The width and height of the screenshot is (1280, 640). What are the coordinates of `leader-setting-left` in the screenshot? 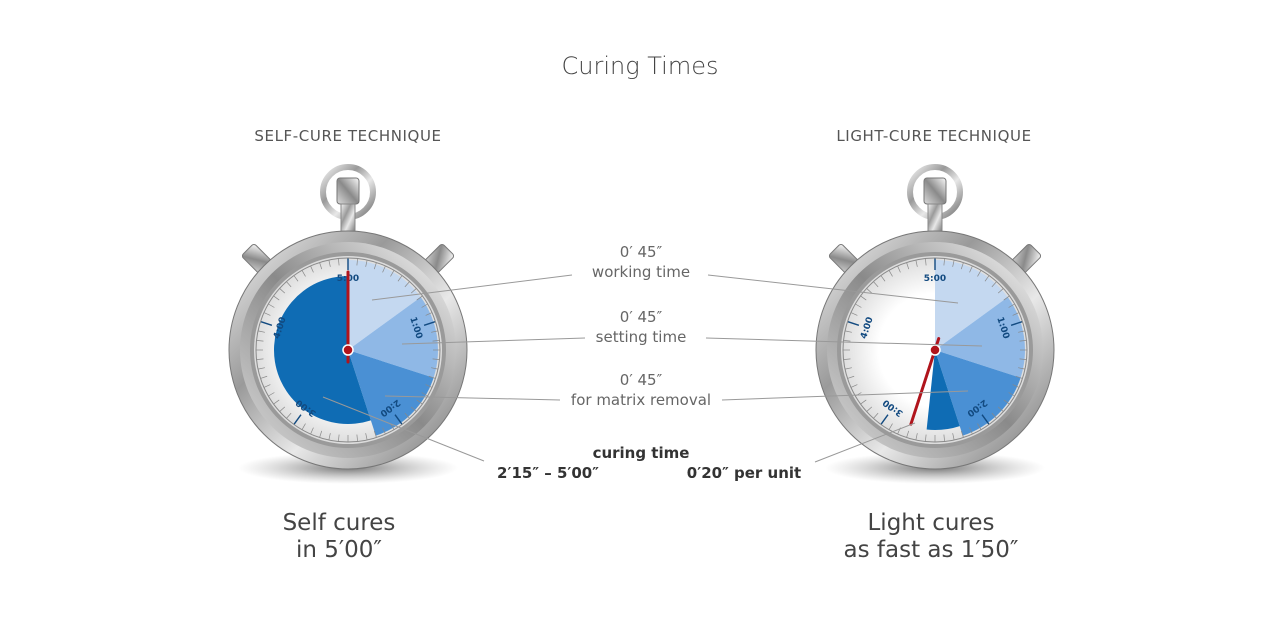 It's located at (493, 341).